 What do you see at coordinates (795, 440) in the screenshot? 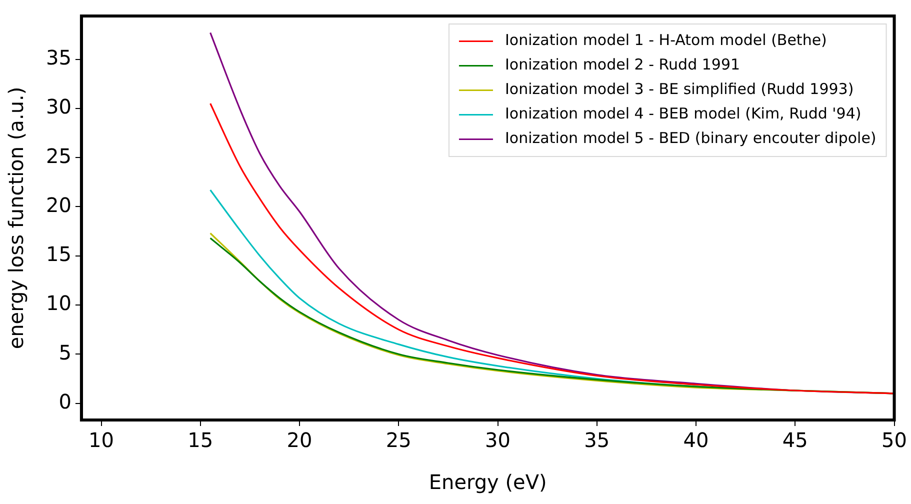
I see `x-tick-label: 45` at bounding box center [795, 440].